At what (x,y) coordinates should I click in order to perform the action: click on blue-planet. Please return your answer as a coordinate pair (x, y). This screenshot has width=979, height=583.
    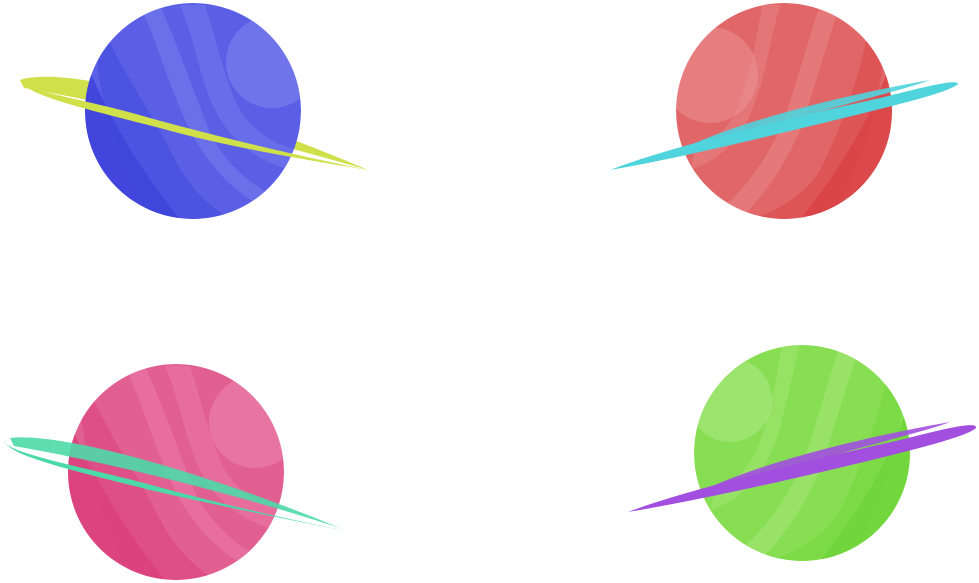
    Looking at the image, I should click on (194, 111).